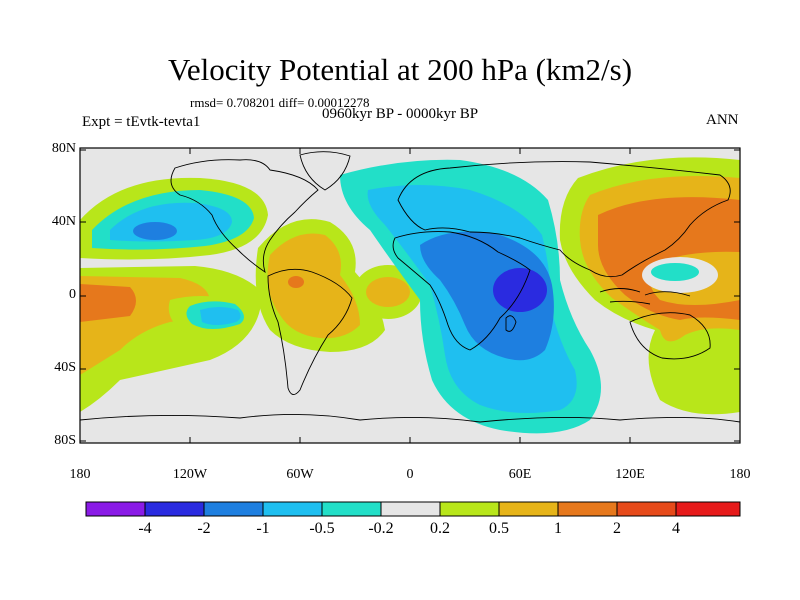 The width and height of the screenshot is (800, 600). What do you see at coordinates (322, 528) in the screenshot?
I see `colorbar-label: -0.5` at bounding box center [322, 528].